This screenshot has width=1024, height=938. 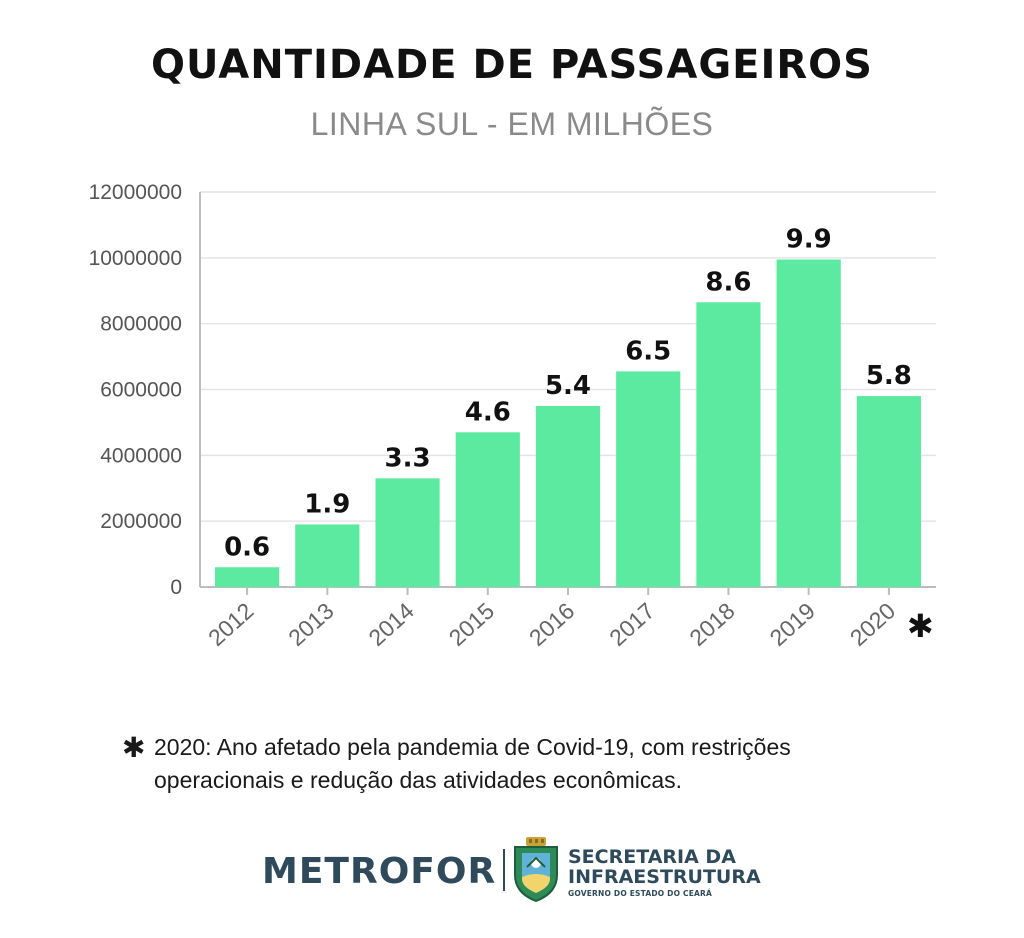 What do you see at coordinates (391, 624) in the screenshot?
I see `x-tick-label-2014: 2014` at bounding box center [391, 624].